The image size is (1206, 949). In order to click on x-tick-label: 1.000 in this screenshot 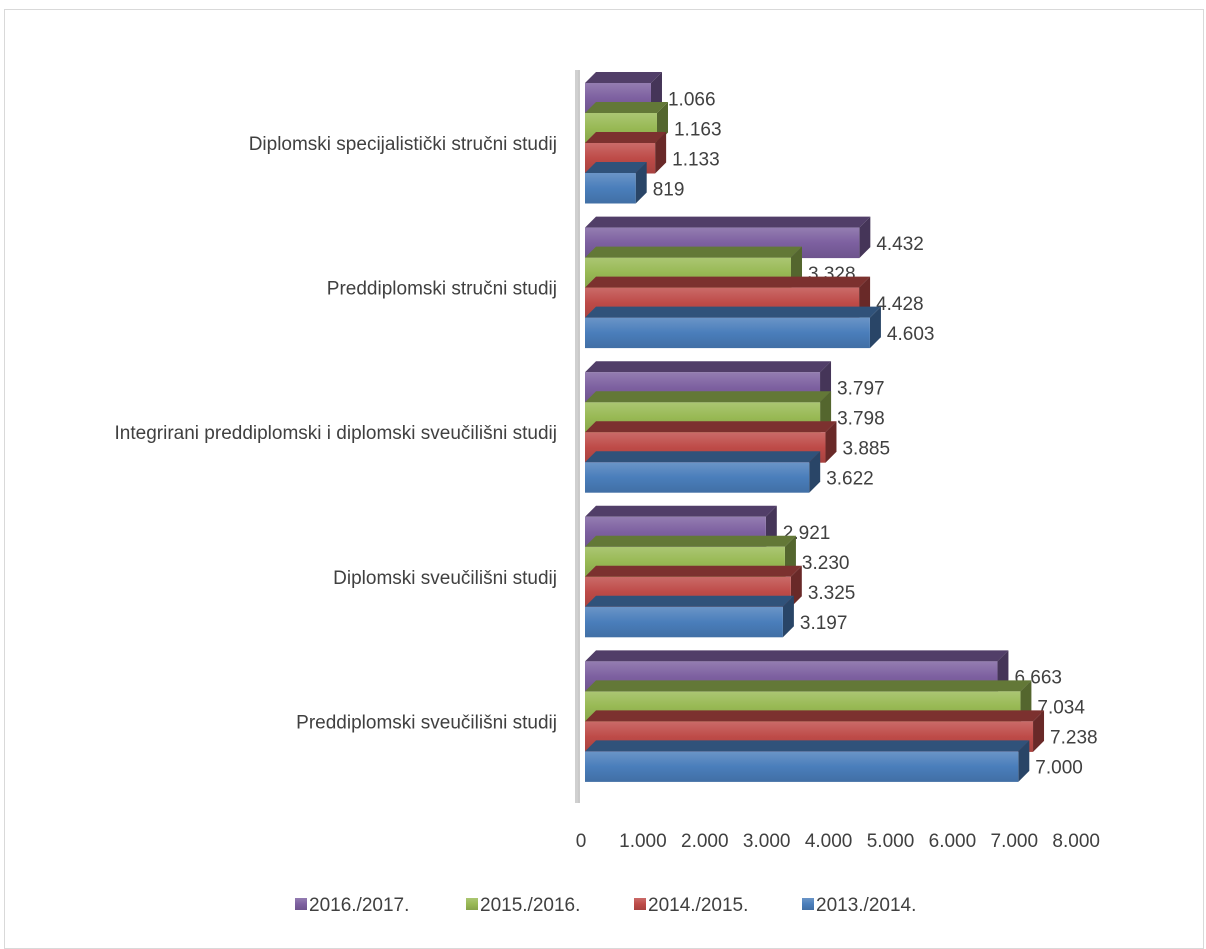, I will do `click(643, 841)`.